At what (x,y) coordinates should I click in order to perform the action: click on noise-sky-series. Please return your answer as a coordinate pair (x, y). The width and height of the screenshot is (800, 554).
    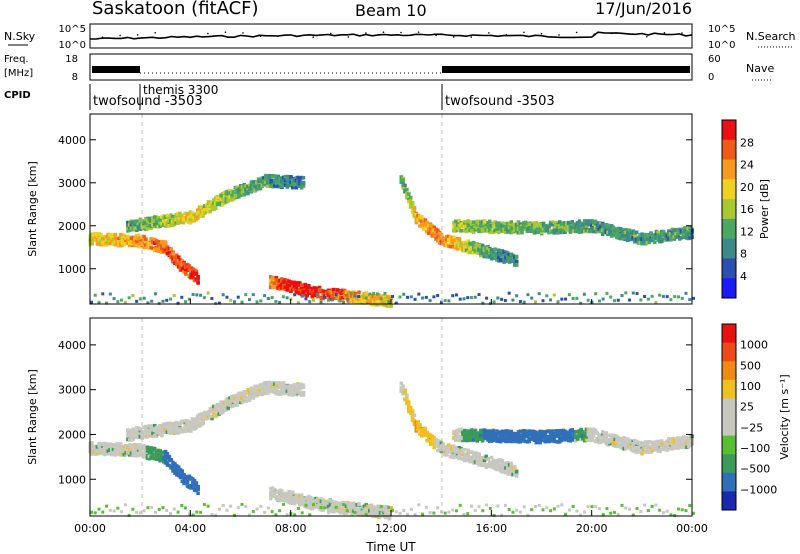
    Looking at the image, I should click on (391, 35).